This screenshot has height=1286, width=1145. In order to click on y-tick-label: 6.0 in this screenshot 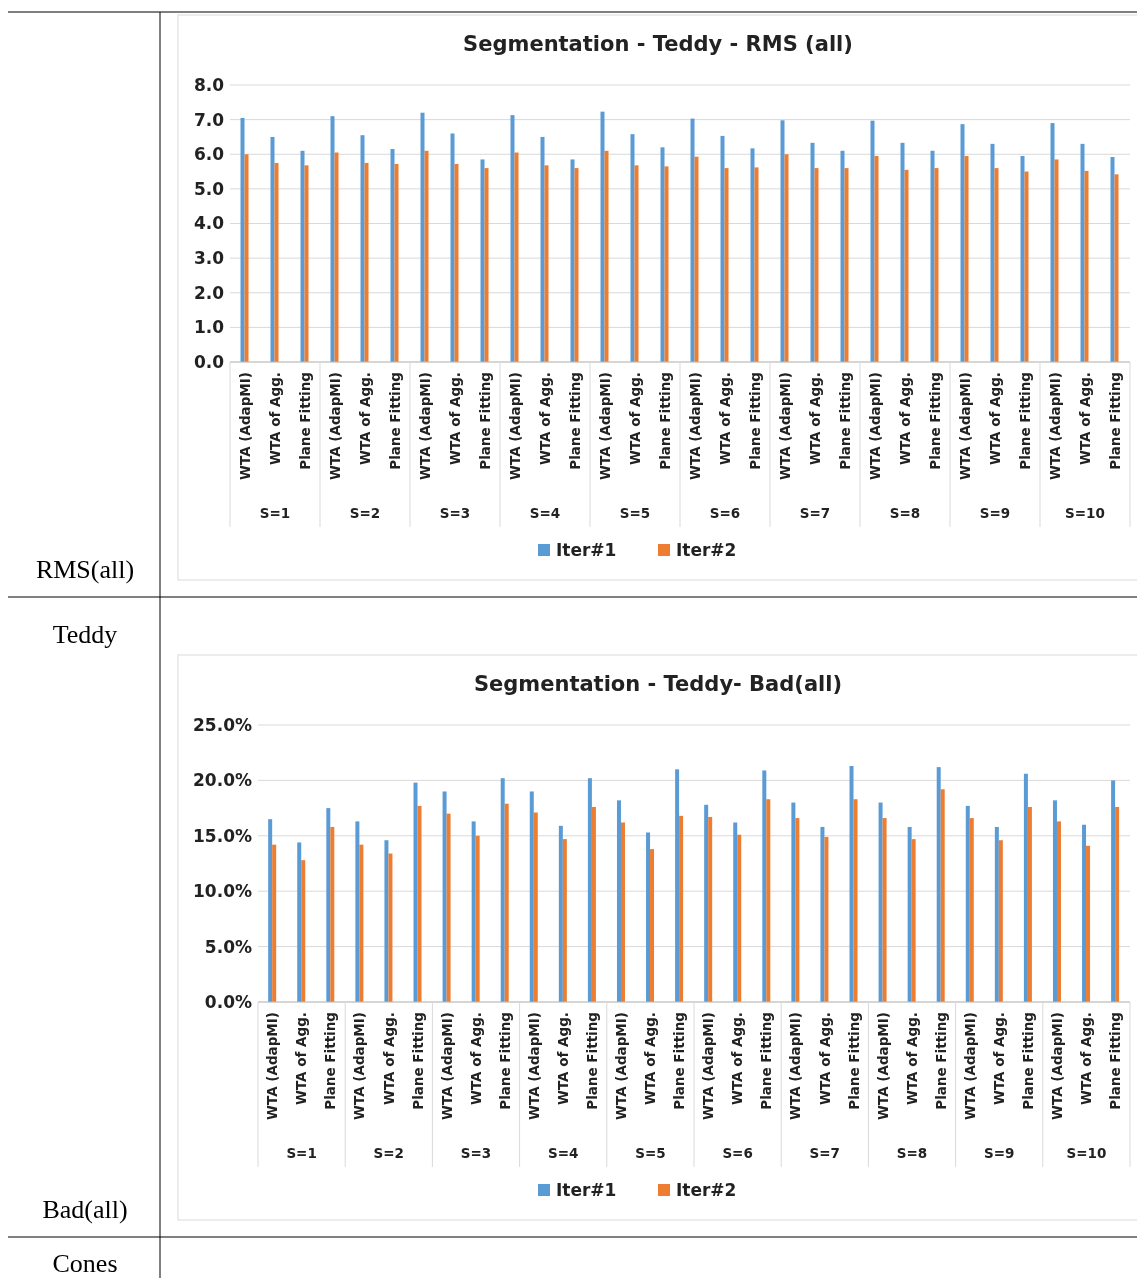, I will do `click(209, 154)`.